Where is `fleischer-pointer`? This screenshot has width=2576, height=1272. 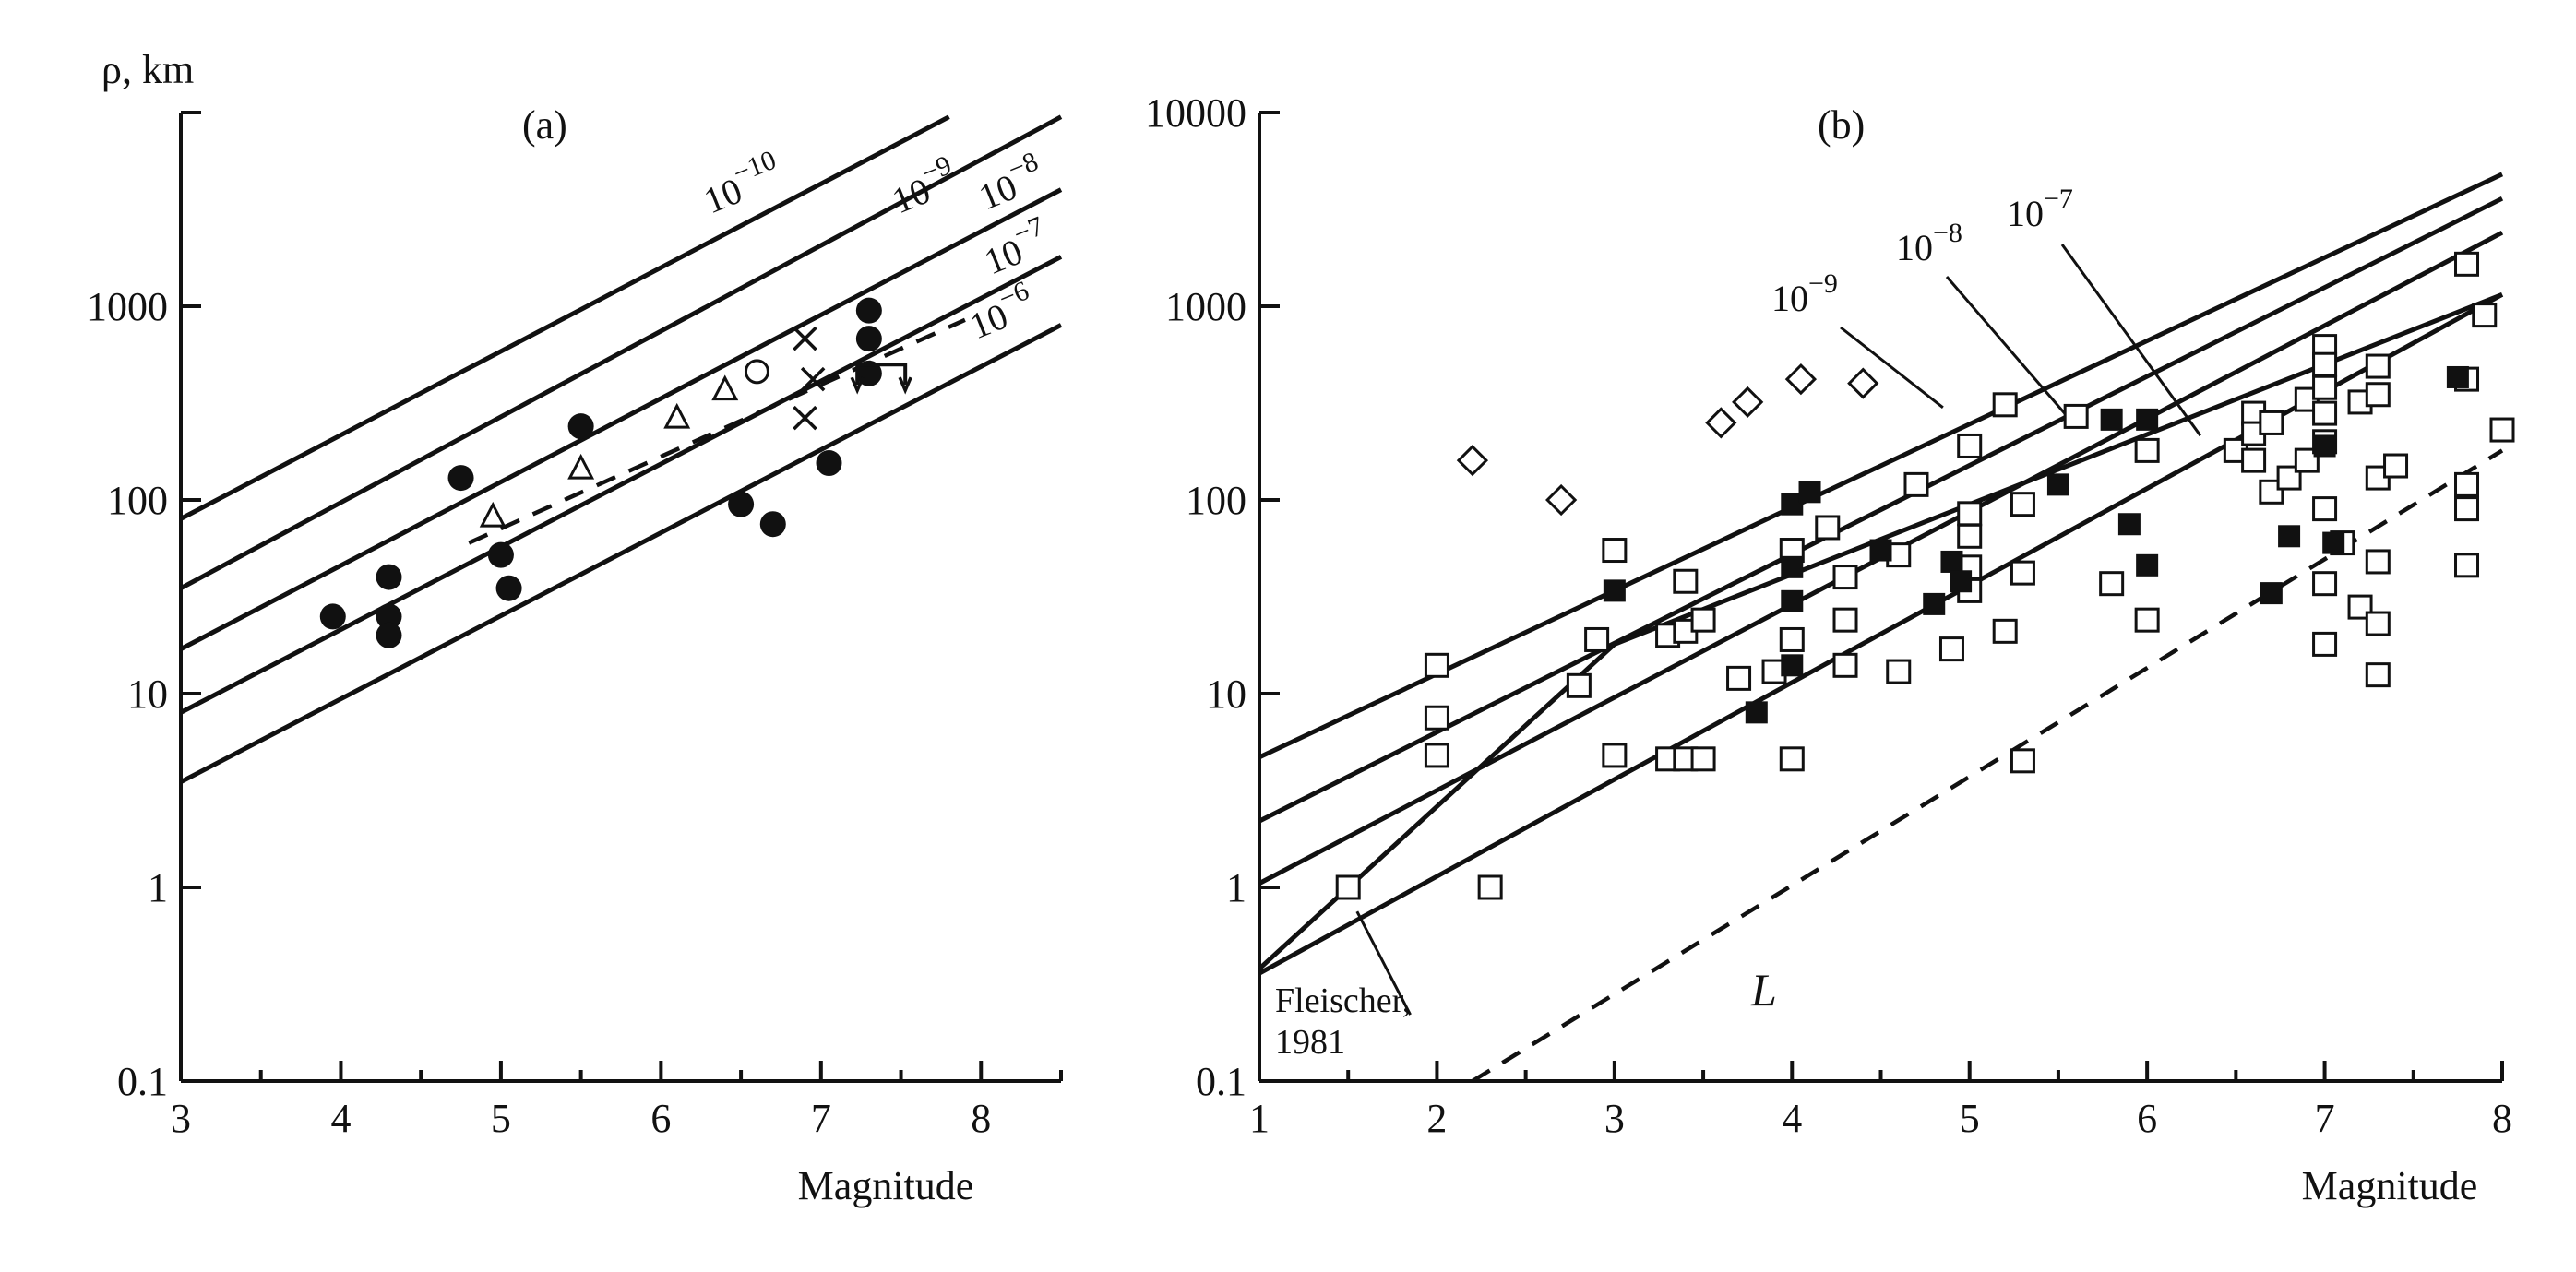 fleischer-pointer is located at coordinates (1383, 963).